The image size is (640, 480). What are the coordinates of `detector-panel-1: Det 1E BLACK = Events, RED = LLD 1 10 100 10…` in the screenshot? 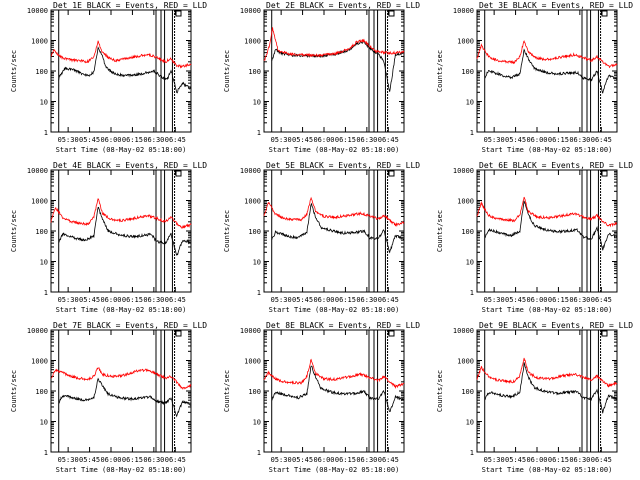 It's located at (108, 77).